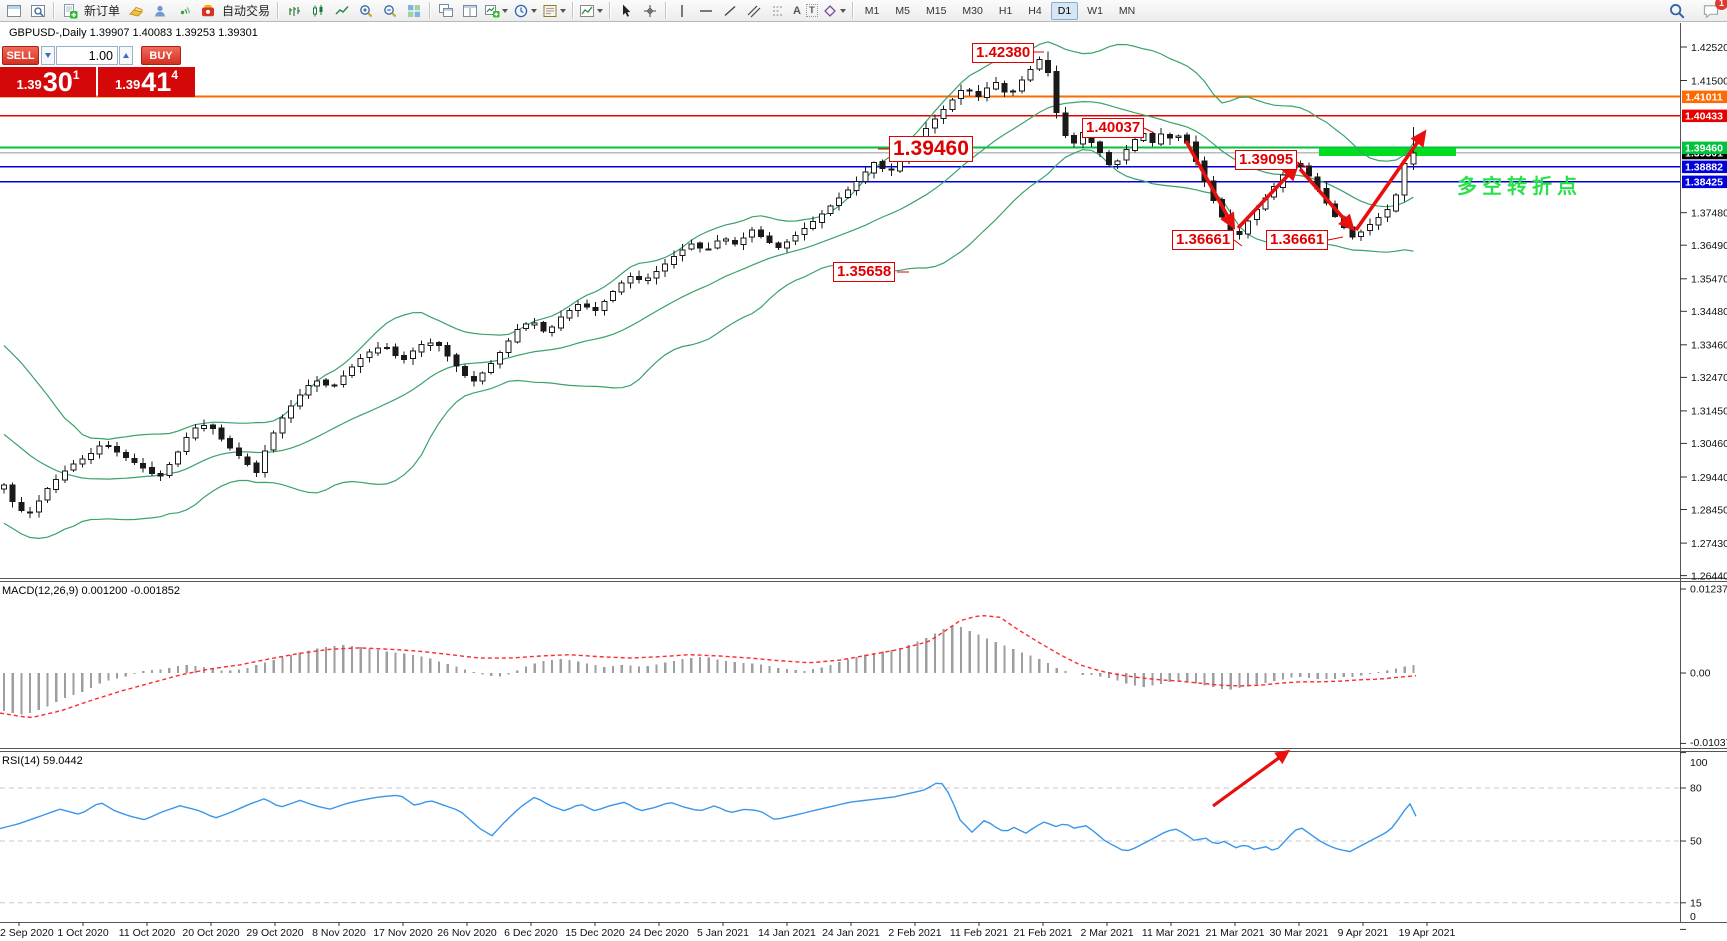 Image resolution: width=1727 pixels, height=941 pixels. Describe the element at coordinates (390, 11) in the screenshot. I see `zoom-out-icon` at that location.